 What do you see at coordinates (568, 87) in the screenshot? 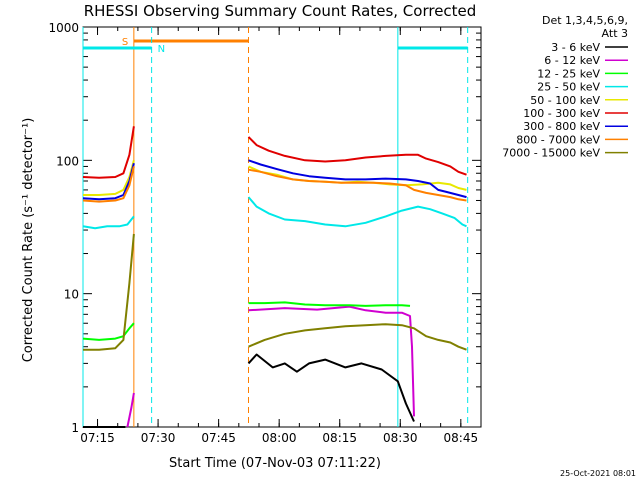
I see `legend-label: 25 - 50 keV` at bounding box center [568, 87].